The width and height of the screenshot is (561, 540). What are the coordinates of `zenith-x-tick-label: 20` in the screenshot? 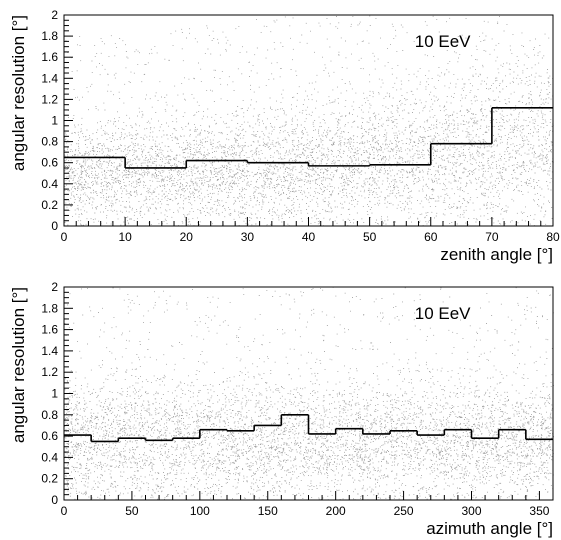 It's located at (187, 237).